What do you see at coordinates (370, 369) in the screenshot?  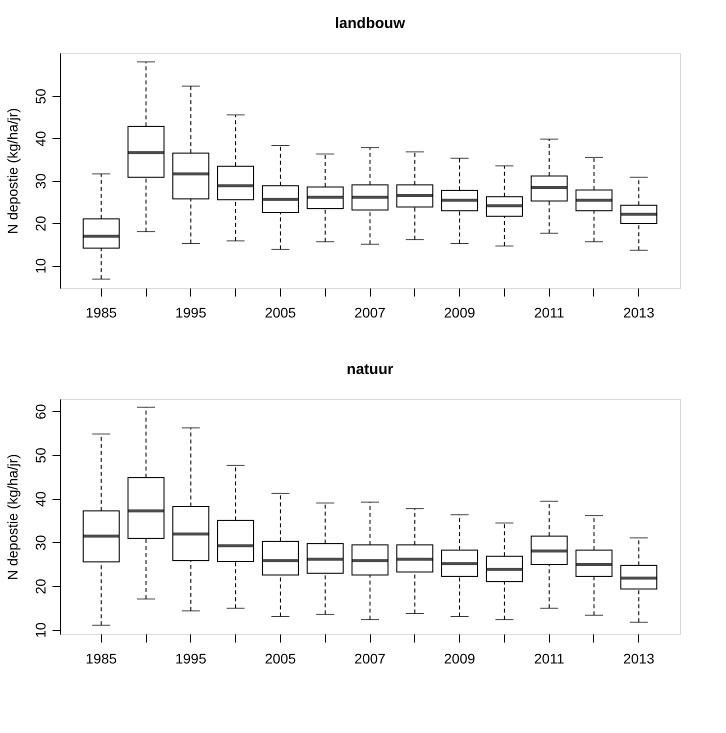 I see `chart-title: natuur` at bounding box center [370, 369].